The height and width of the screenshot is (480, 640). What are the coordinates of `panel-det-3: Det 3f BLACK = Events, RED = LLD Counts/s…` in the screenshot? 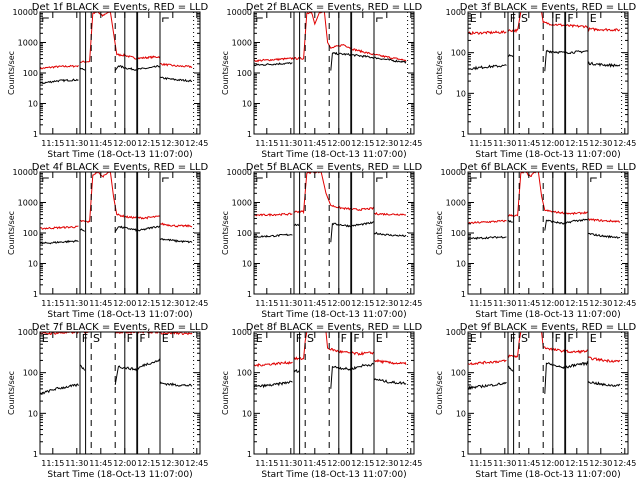 It's located at (535, 81).